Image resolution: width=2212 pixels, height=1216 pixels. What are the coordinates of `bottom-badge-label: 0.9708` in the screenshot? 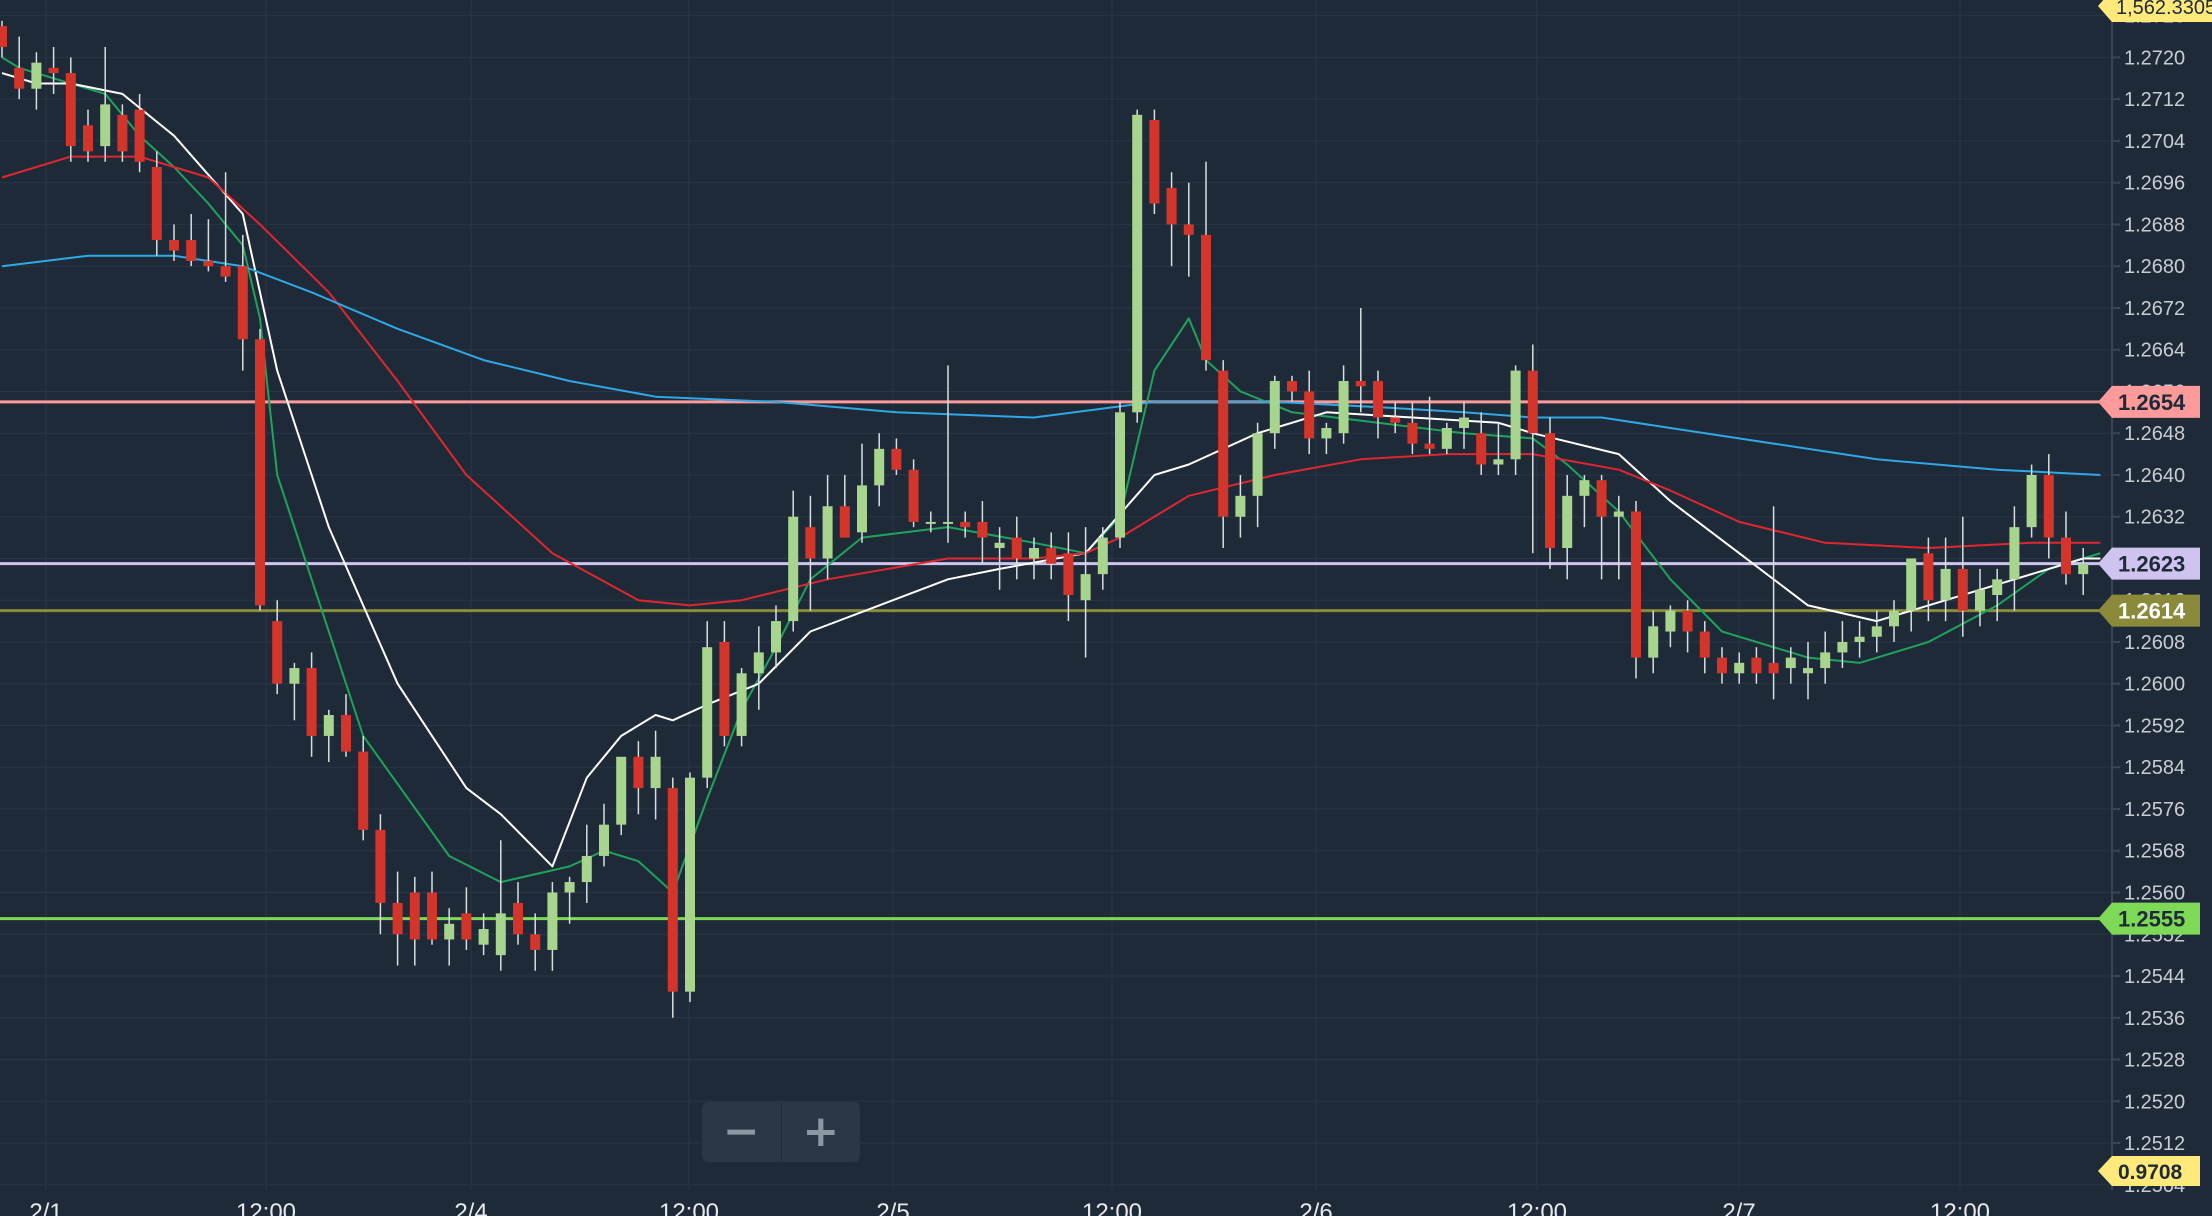 It's located at (2150, 1172).